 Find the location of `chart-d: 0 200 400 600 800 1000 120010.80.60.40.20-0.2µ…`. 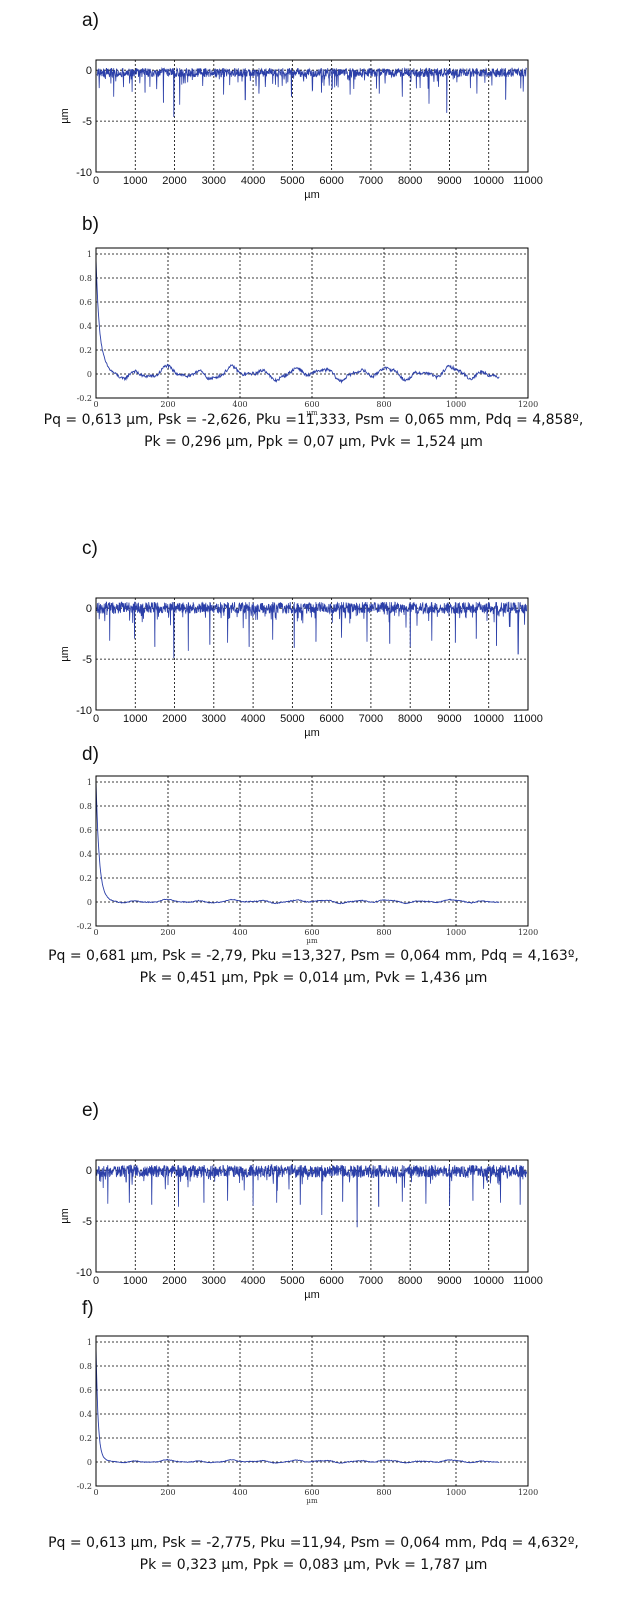

chart-d: 0 200 400 600 800 1000 120010.80.60.40.20-0.2µ… is located at coordinates (307, 860).